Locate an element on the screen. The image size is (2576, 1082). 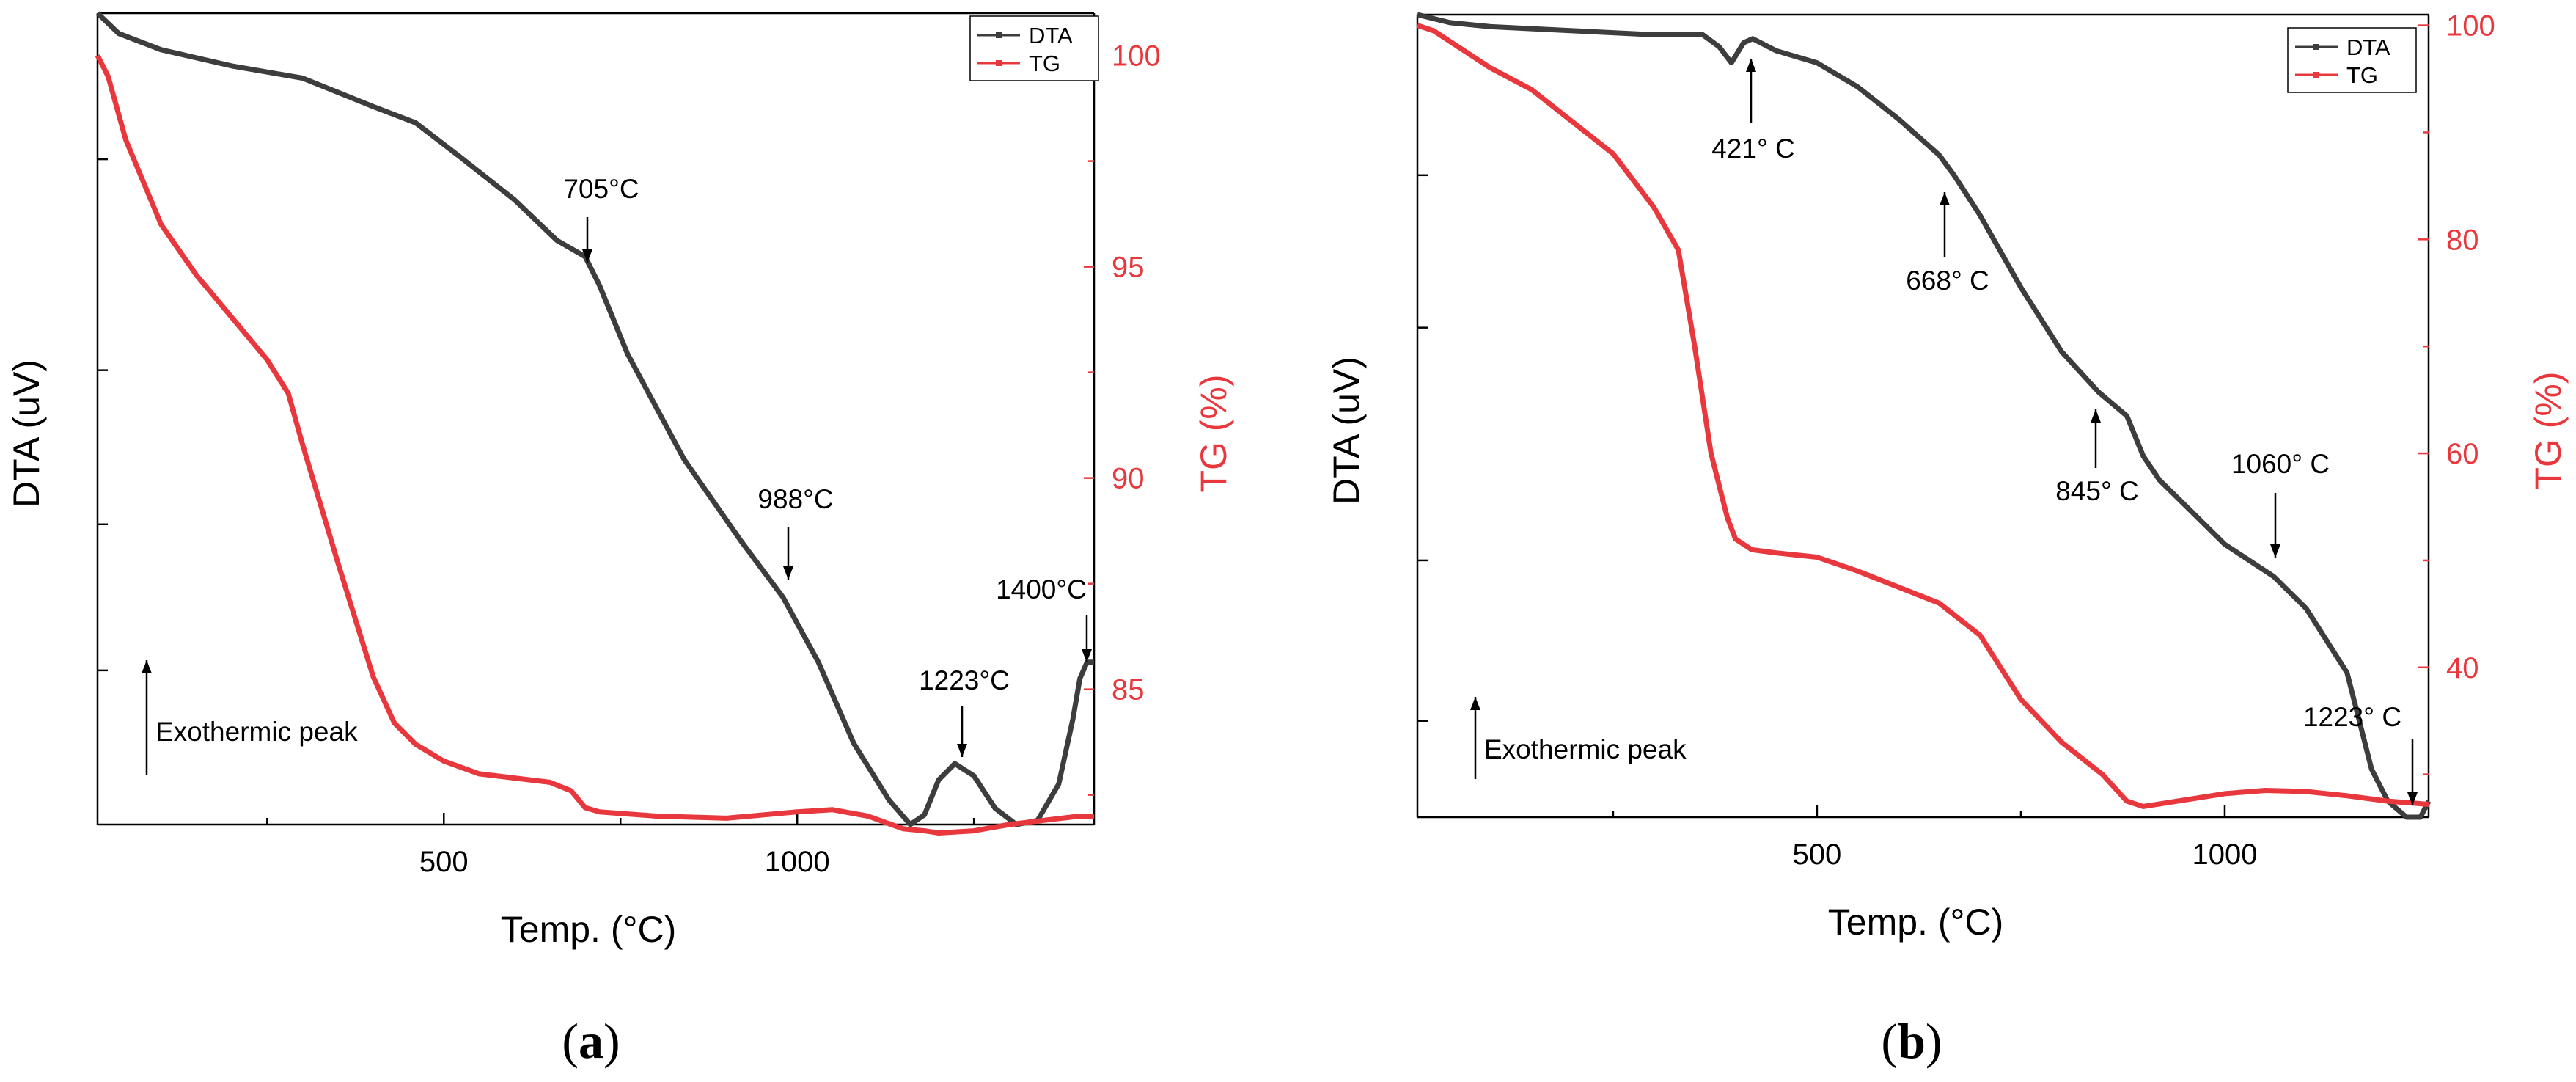
chart-b-right-tick-label: 80 is located at coordinates (2462, 240).